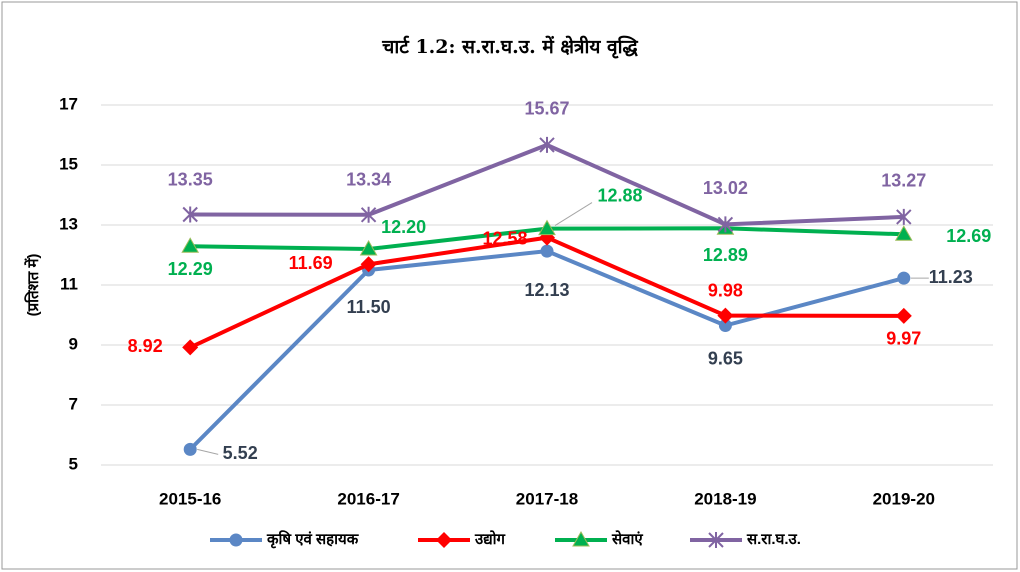 The image size is (1020, 572). What do you see at coordinates (240, 453) in the screenshot?
I see `data-label: 5.52` at bounding box center [240, 453].